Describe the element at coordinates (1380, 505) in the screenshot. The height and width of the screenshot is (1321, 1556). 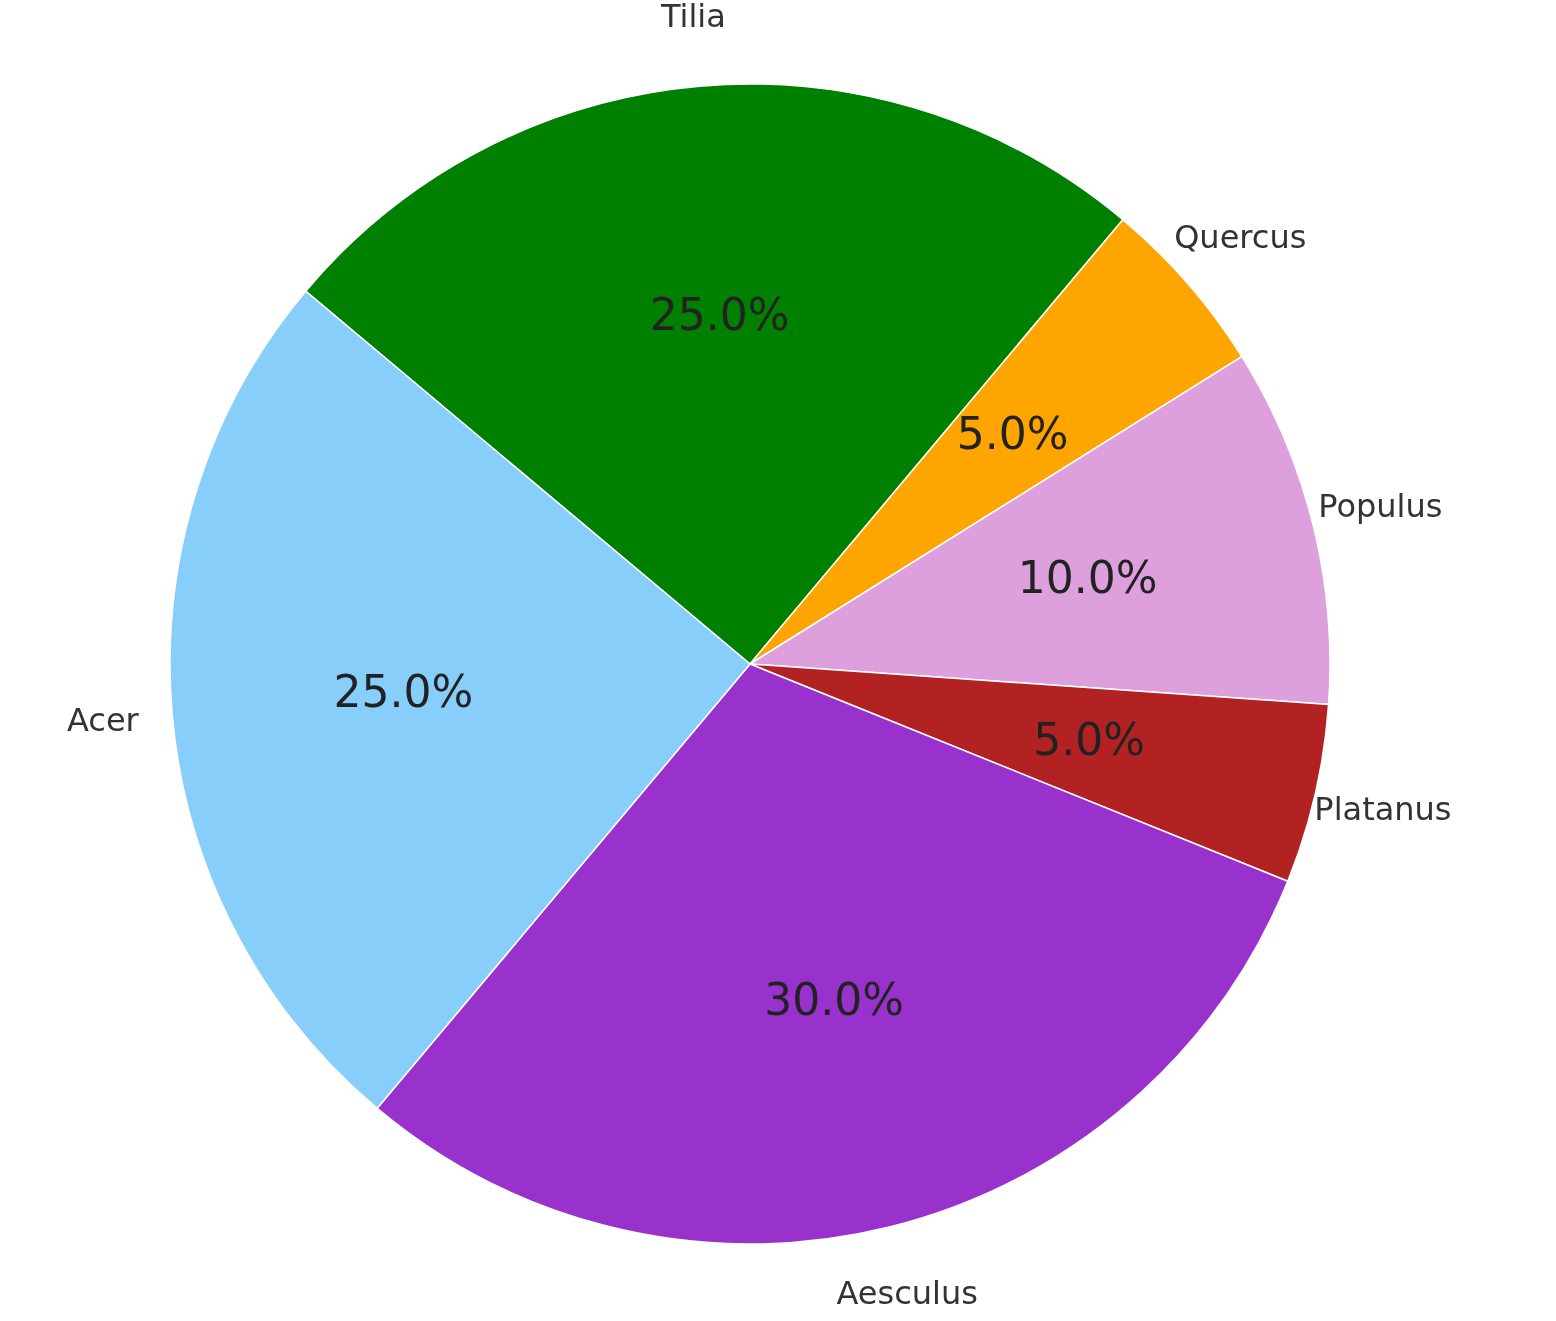
I see `slice-label: Populus` at that location.